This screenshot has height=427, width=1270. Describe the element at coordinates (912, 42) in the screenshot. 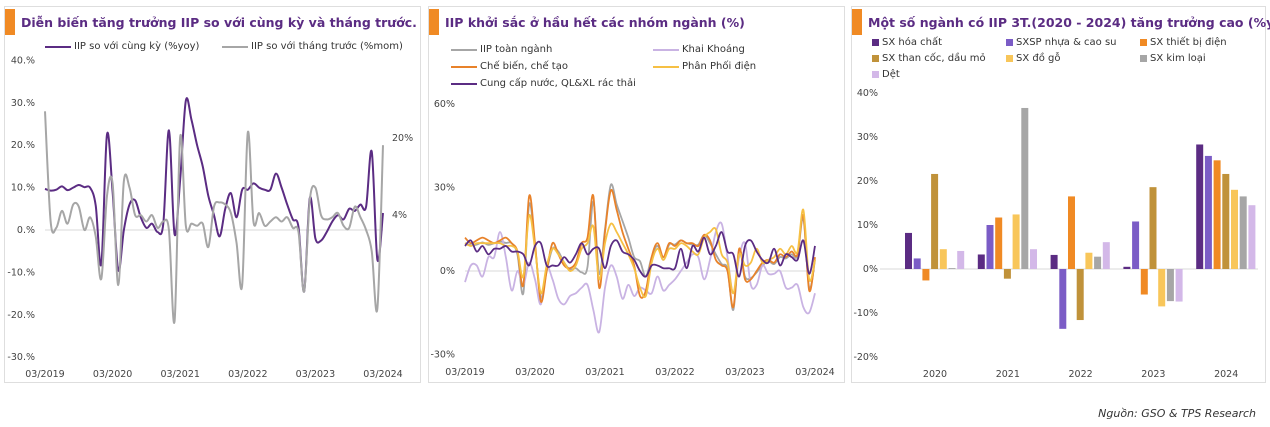

I see `legend-label: SX hóa chất` at that location.